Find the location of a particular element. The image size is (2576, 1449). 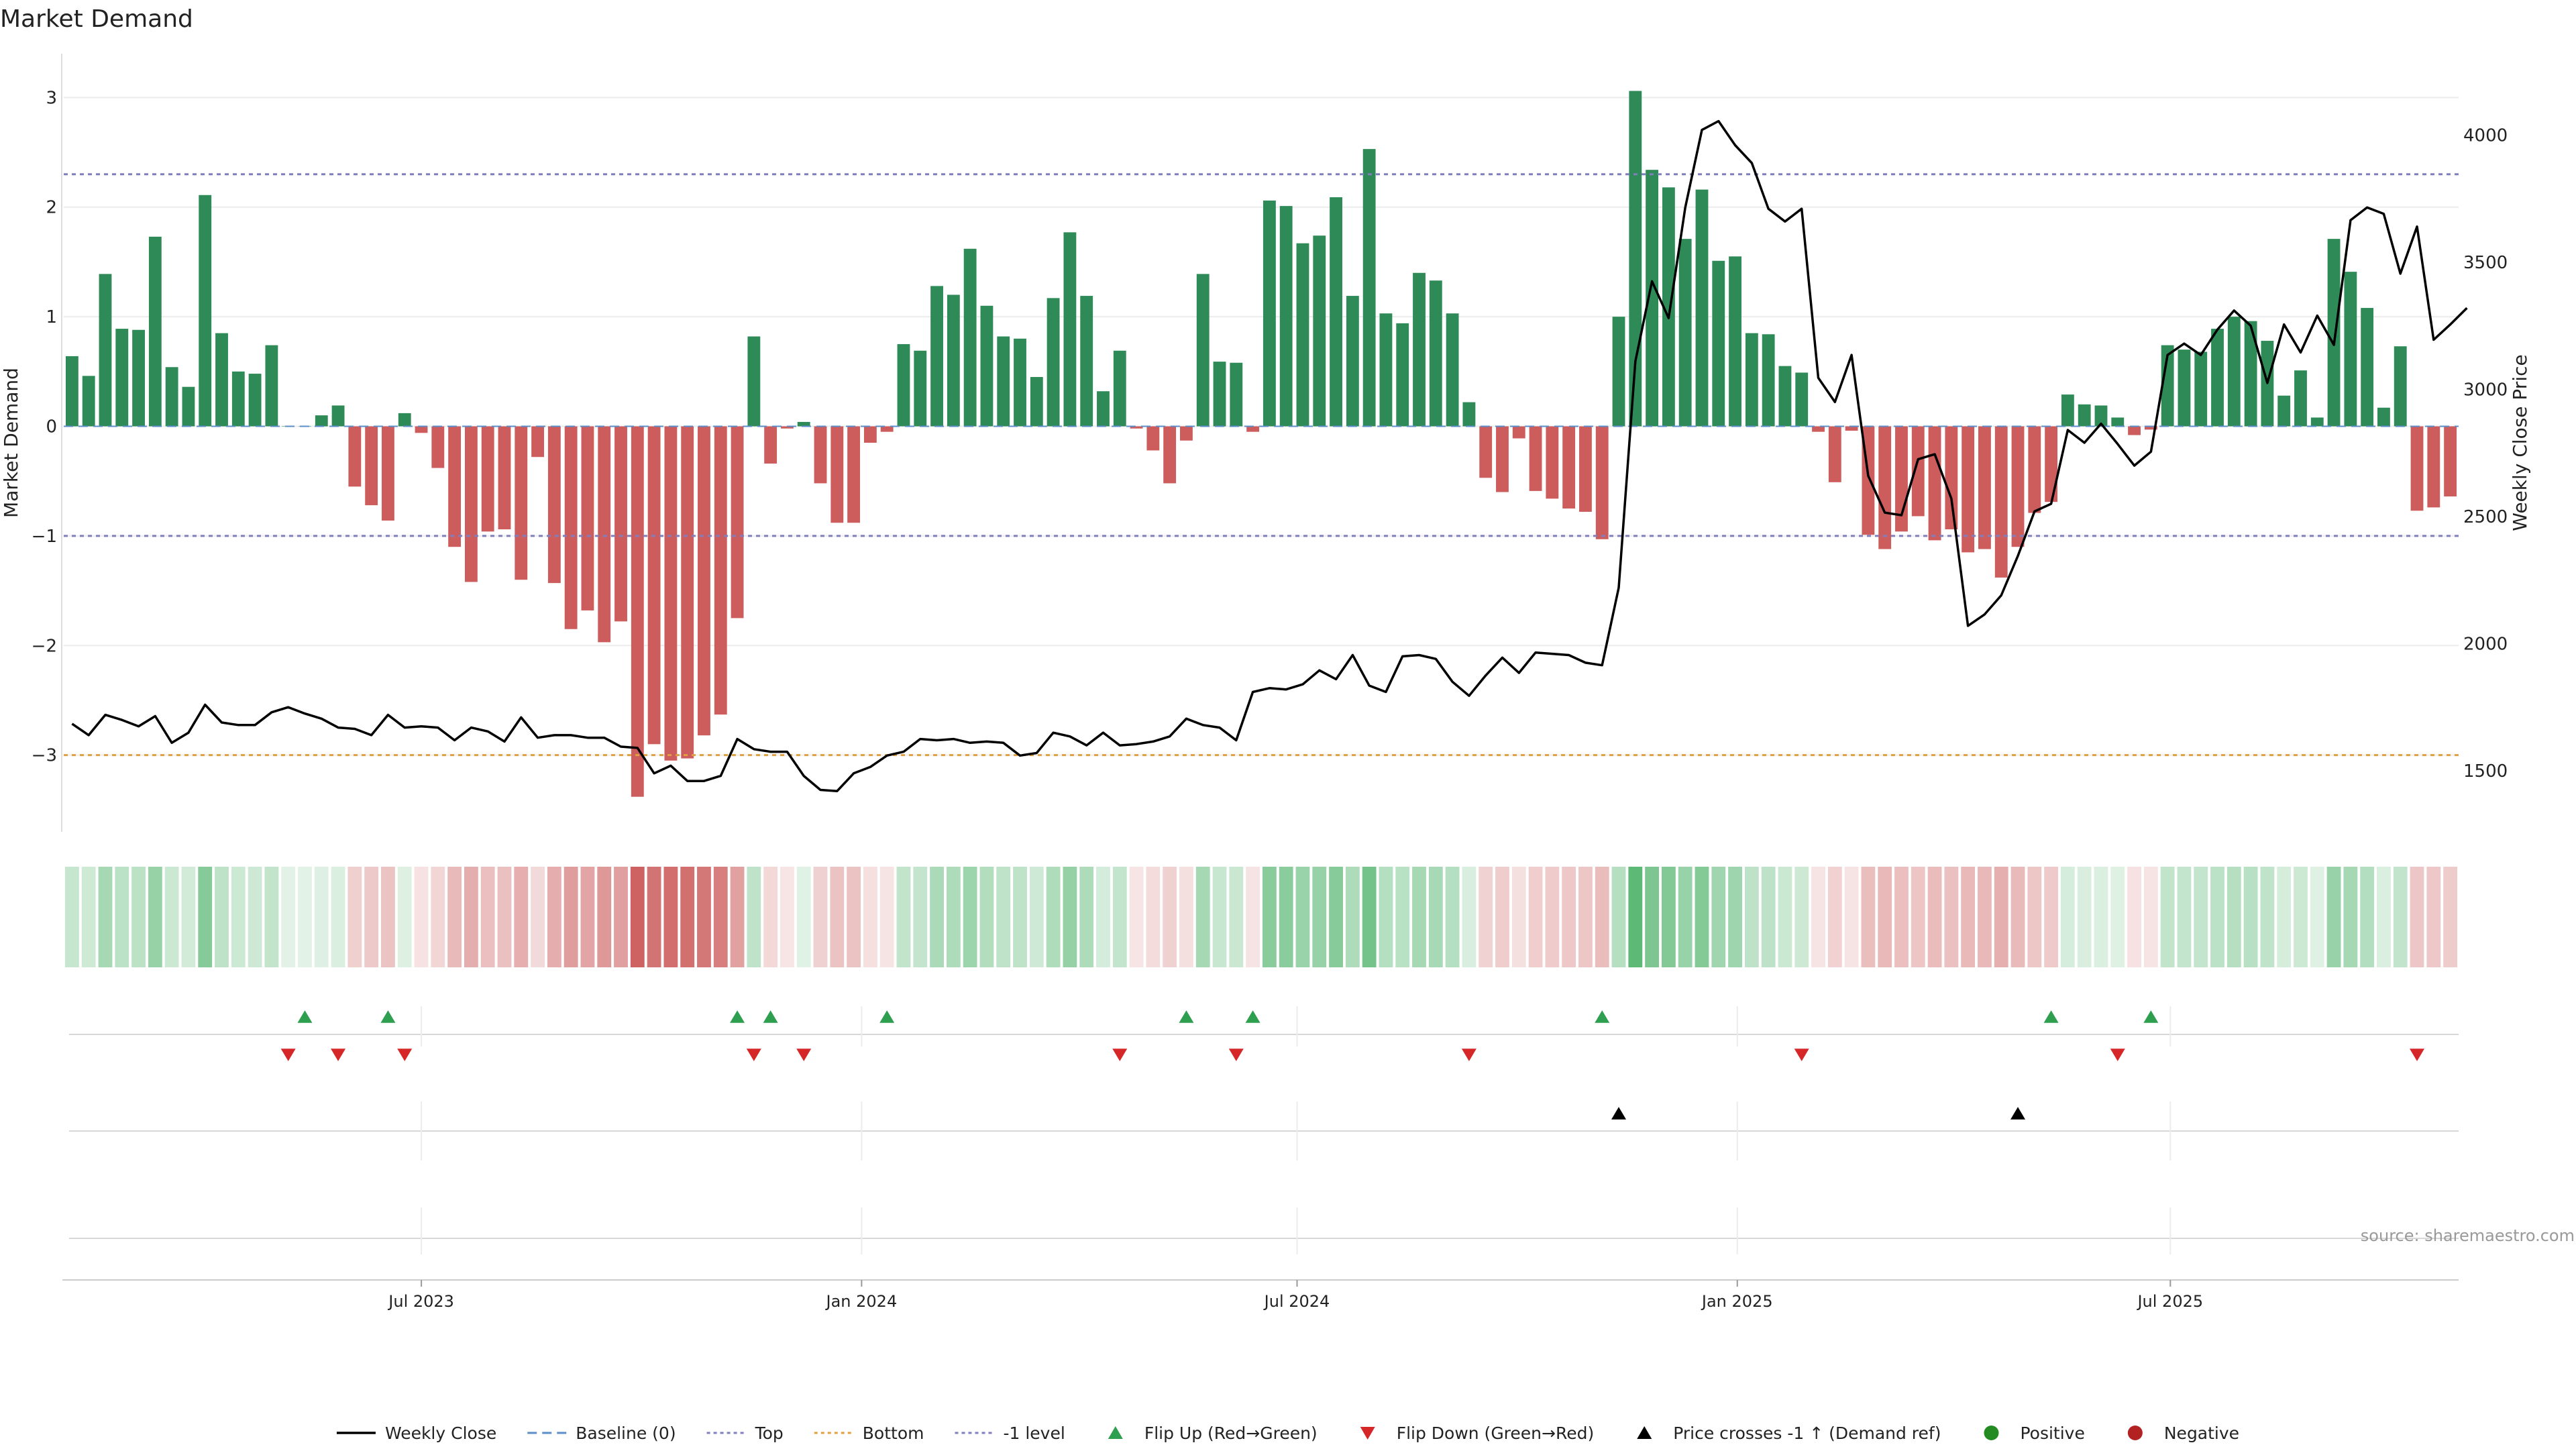

legend-label: Positive is located at coordinates (2052, 1433).